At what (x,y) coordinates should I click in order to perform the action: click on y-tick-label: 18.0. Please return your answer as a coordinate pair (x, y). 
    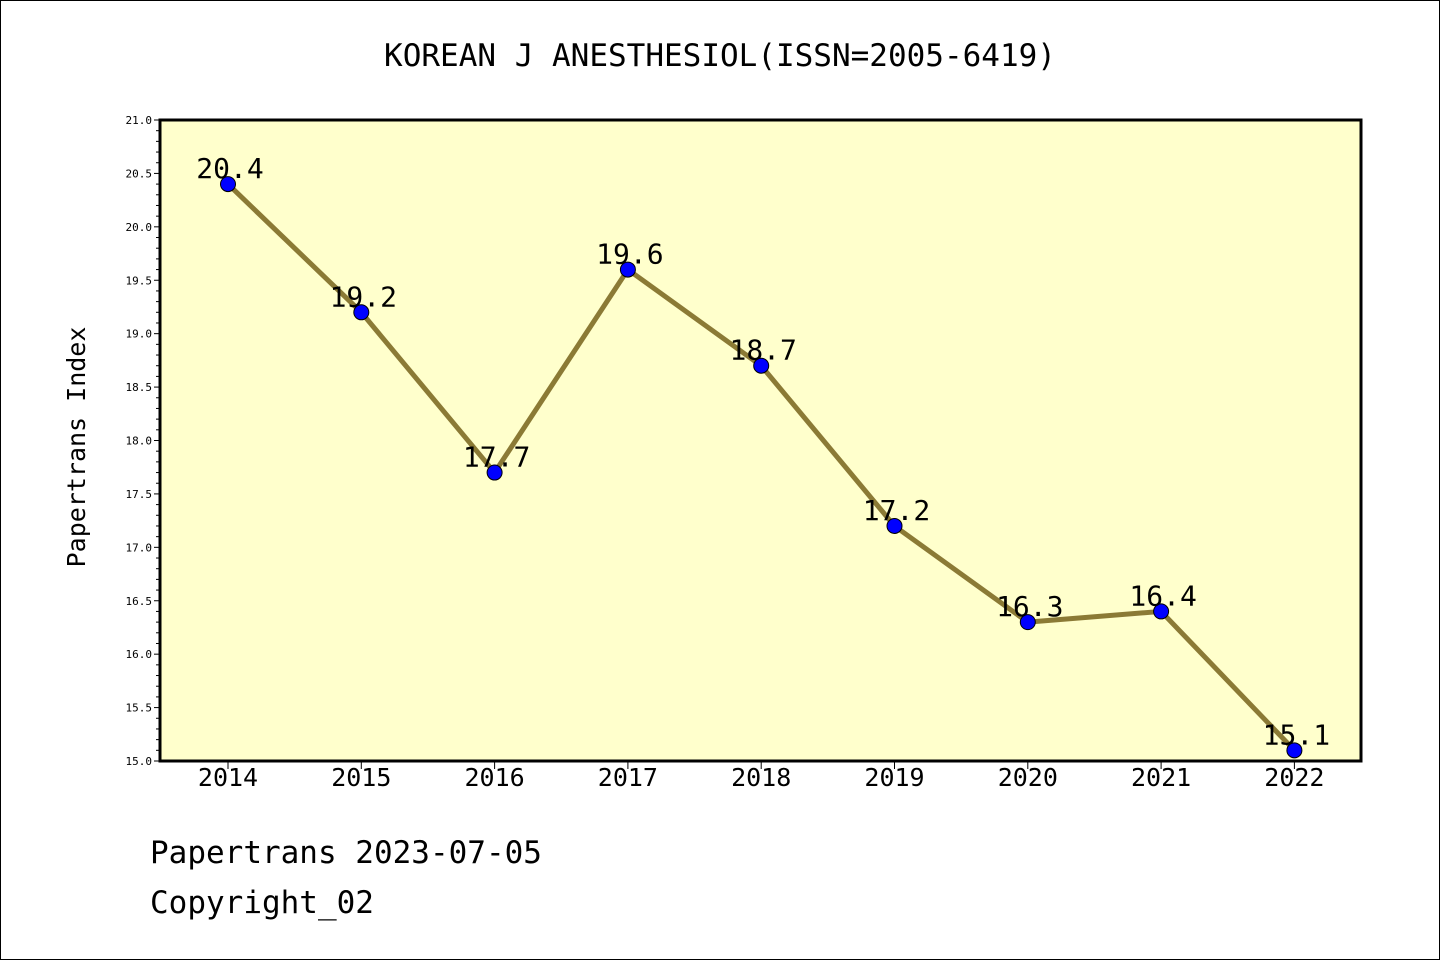
    Looking at the image, I should click on (139, 441).